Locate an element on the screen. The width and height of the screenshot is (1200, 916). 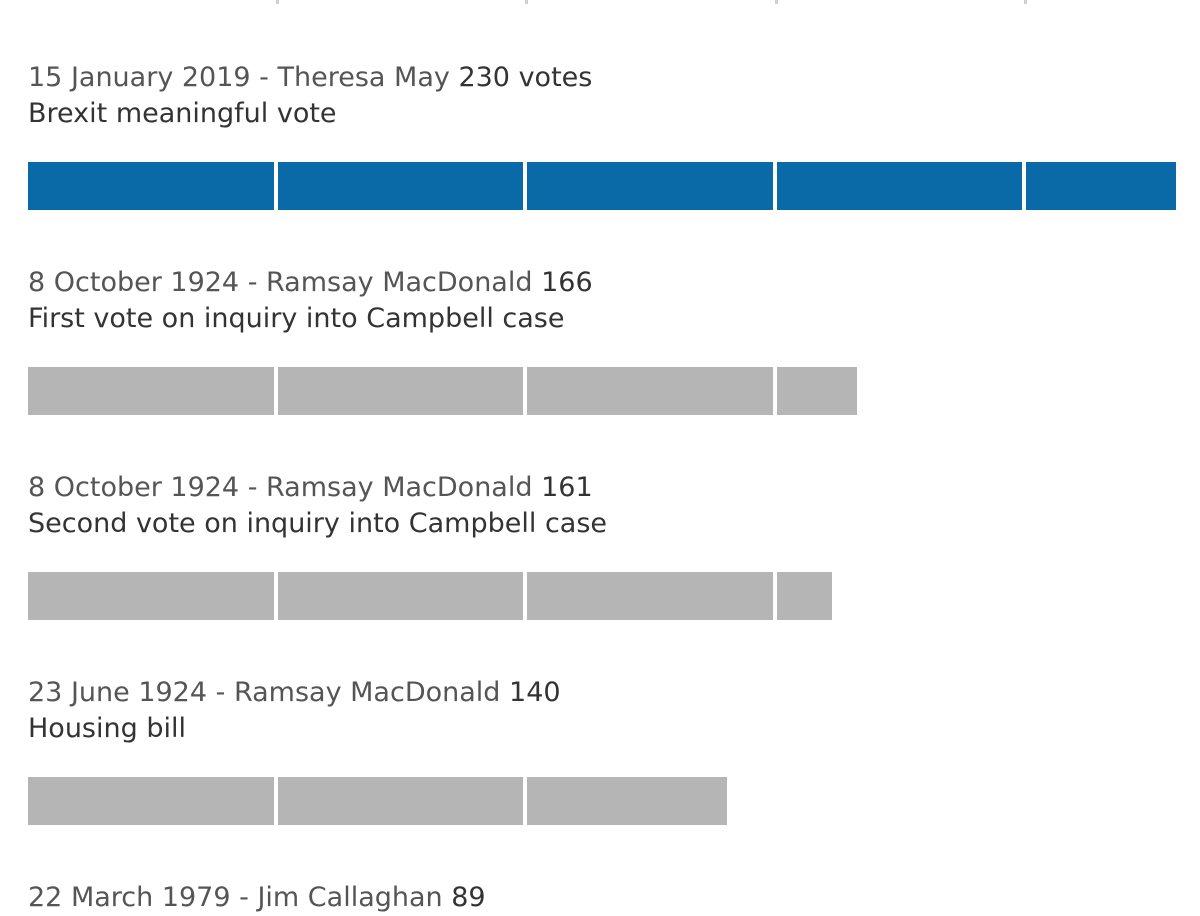
entry-vote-count: 166 is located at coordinates (567, 282).